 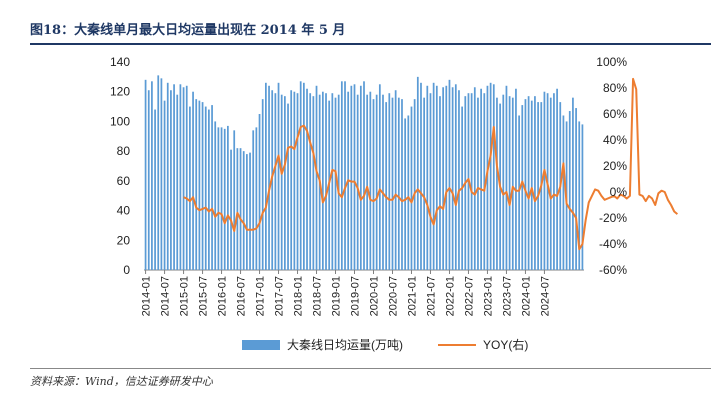 I want to click on x-tick-label: 2021-01, so click(x=412, y=296).